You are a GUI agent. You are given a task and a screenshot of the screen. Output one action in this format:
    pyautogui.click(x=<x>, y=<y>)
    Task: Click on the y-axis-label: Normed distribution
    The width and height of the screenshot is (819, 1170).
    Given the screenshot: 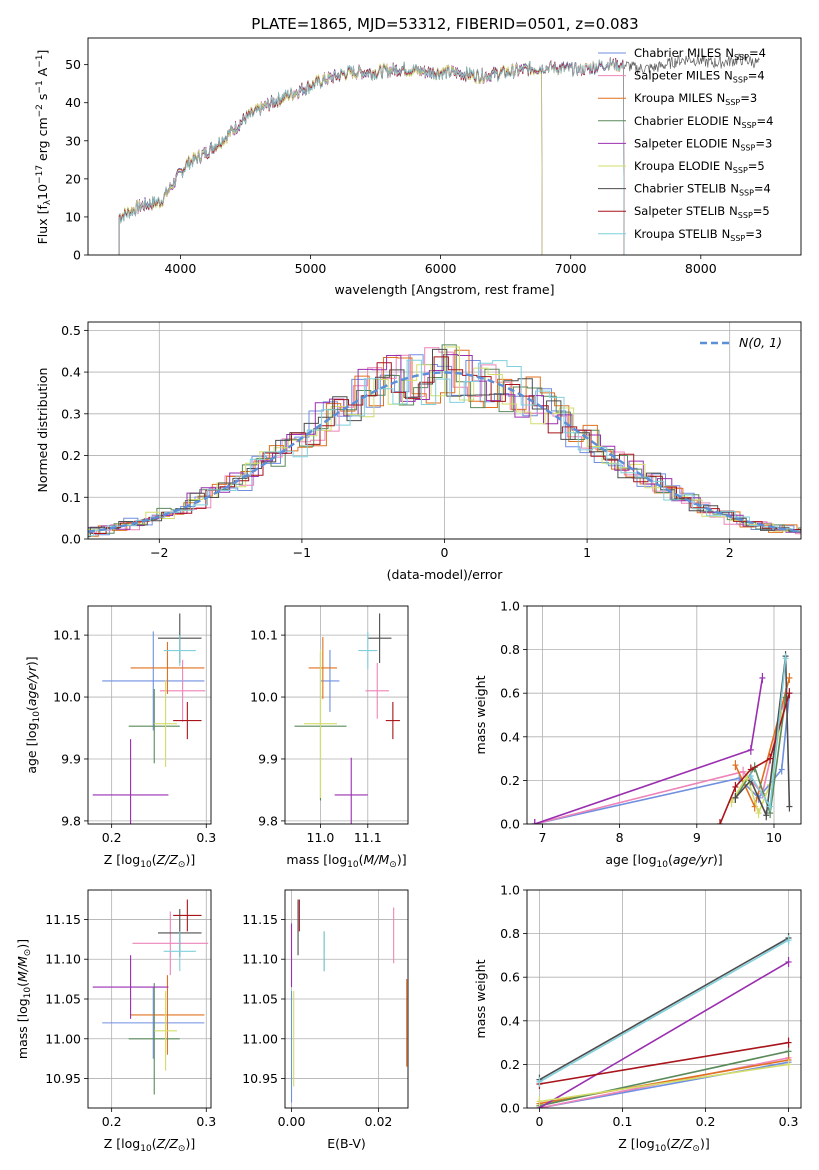 What is the action you would take?
    pyautogui.click(x=42, y=430)
    